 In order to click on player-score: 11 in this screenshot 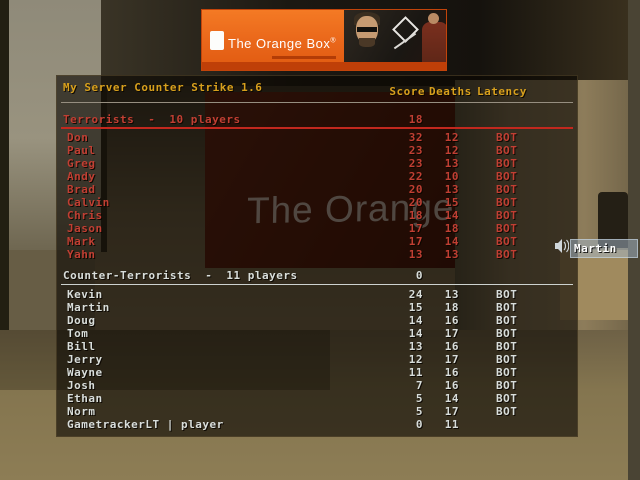, I will do `click(415, 372)`.